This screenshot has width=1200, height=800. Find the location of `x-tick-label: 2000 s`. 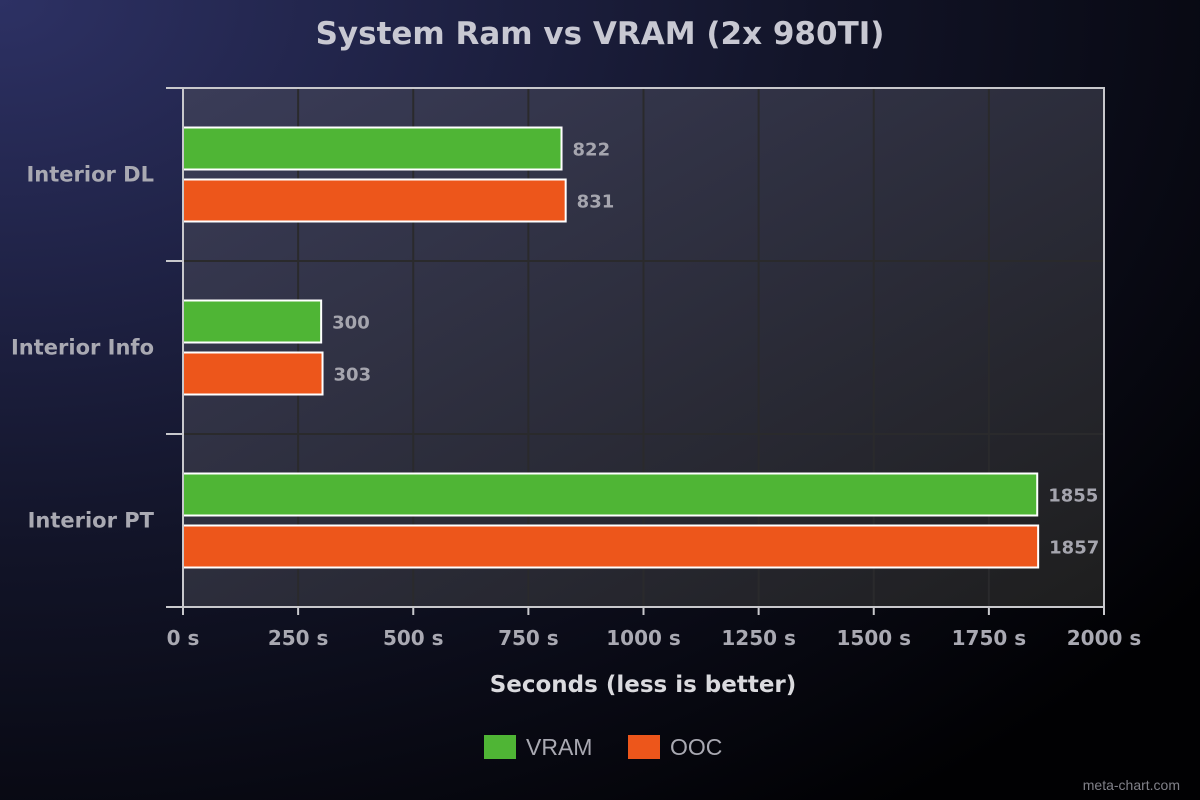

x-tick-label: 2000 s is located at coordinates (1104, 638).